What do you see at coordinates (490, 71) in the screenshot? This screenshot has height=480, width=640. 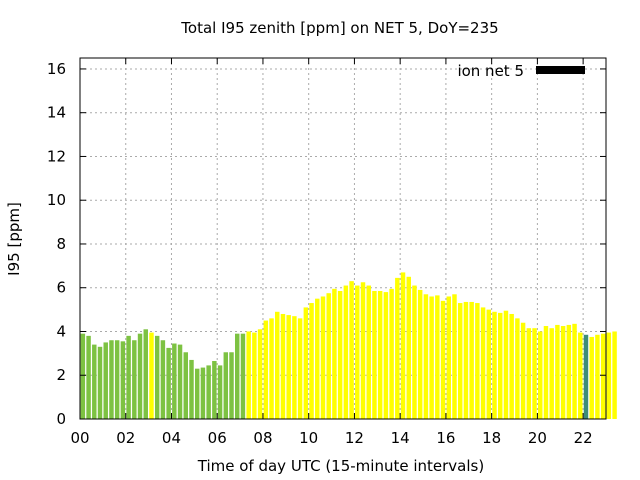 I see `legend-label: ion net 5` at bounding box center [490, 71].